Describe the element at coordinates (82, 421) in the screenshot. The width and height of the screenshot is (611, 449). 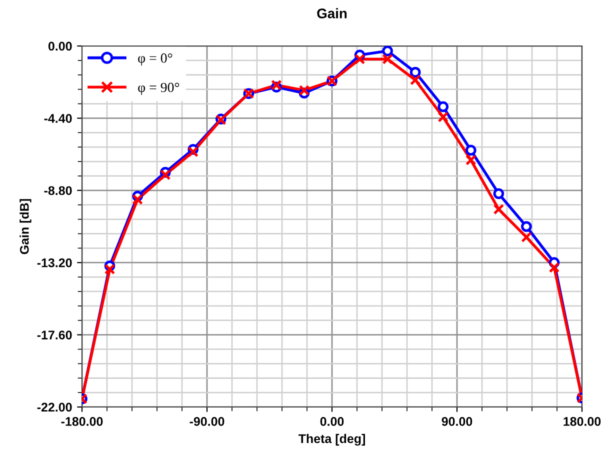
I see `x-tick-label: -180.00` at that location.